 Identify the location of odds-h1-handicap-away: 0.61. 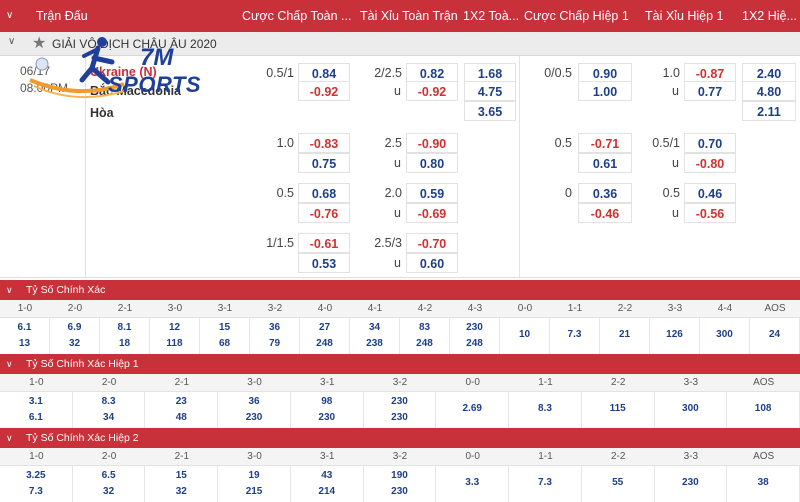
(605, 163).